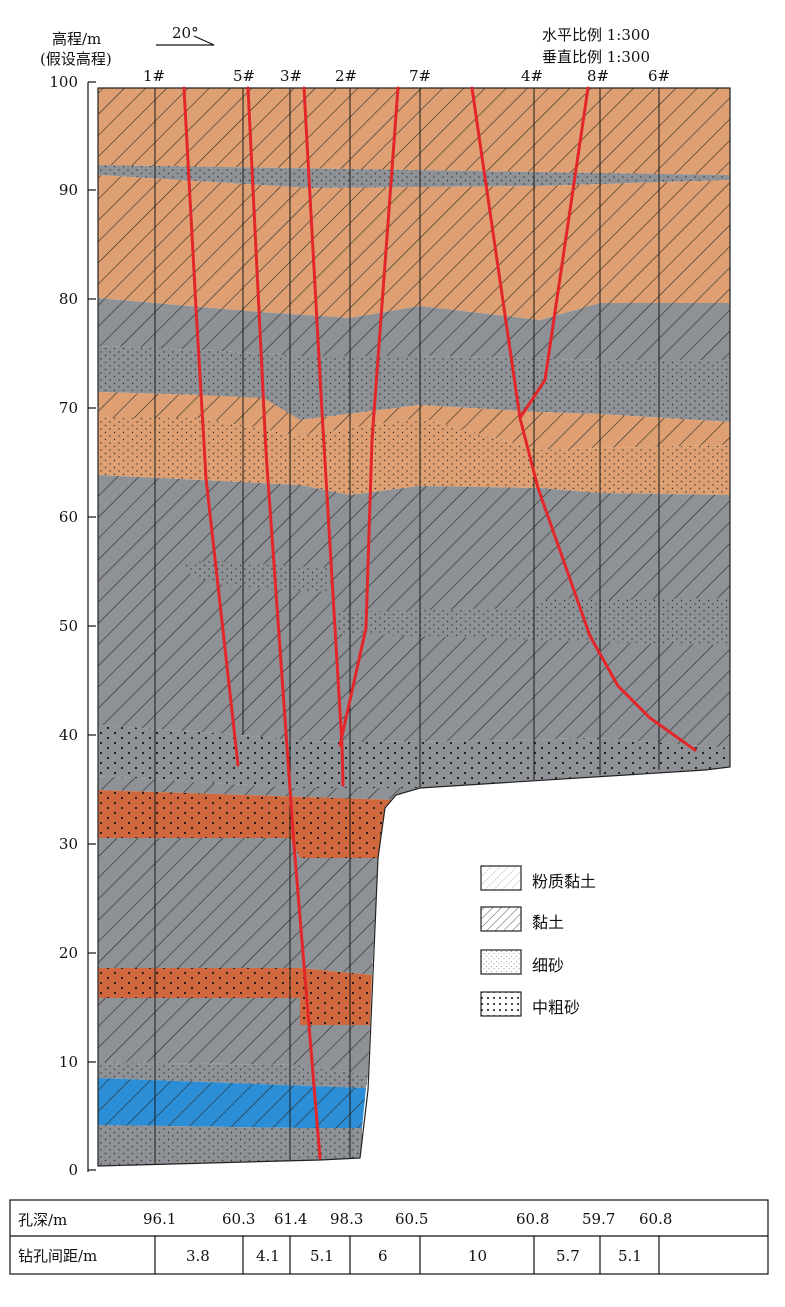 Image resolution: width=785 pixels, height=1307 pixels. What do you see at coordinates (556, 1007) in the screenshot?
I see `legend-label-coarse-sand: 中粗砂` at bounding box center [556, 1007].